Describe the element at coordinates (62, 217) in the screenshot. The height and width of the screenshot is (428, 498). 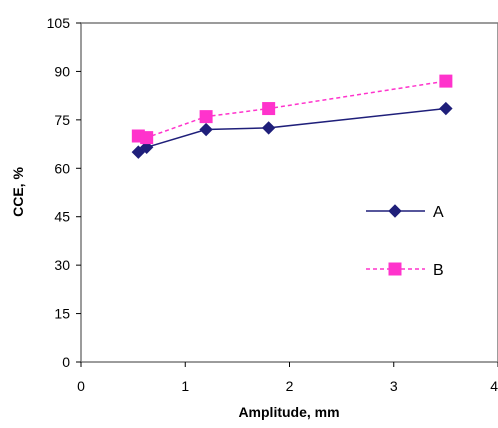
I see `y-tick-label: 45` at that location.